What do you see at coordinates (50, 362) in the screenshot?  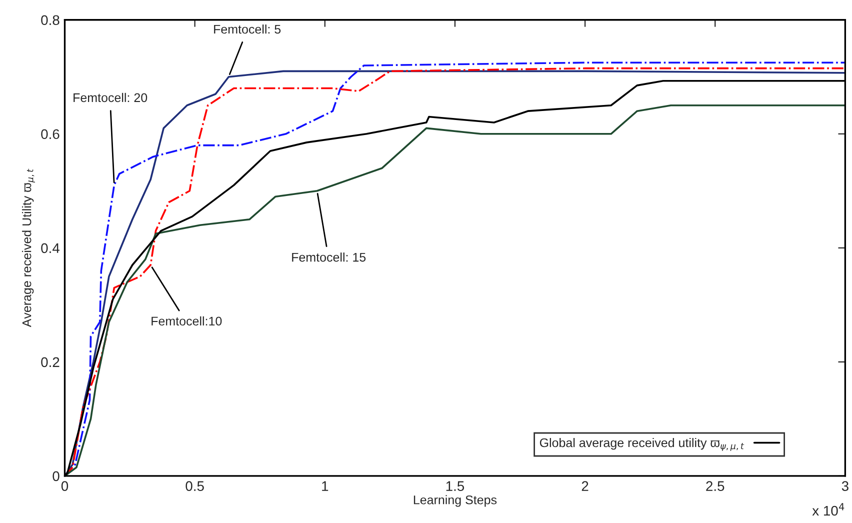 I see `y-tick-label: 0.2` at bounding box center [50, 362].